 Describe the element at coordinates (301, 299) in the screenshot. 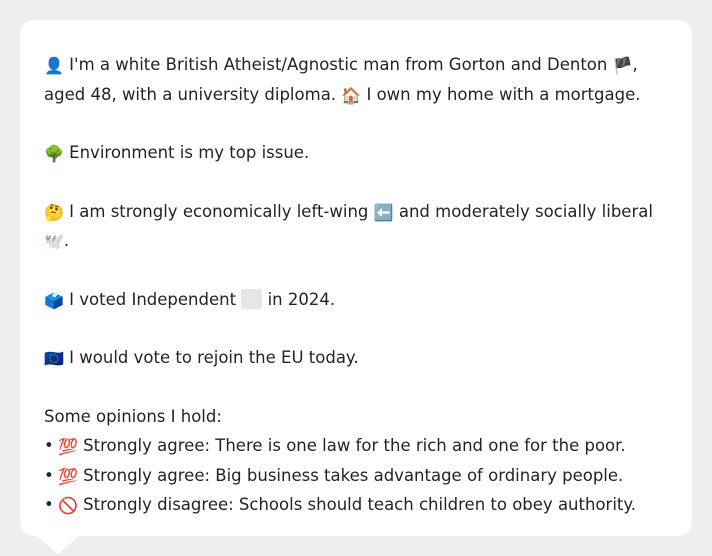

I see `vote-year-text: in 2024.` at that location.